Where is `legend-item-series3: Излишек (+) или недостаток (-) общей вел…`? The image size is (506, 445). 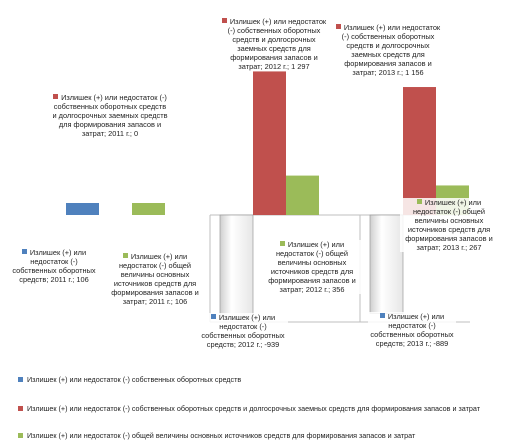
legend-item-series3: Излишек (+) или недостаток (-) общей вел… is located at coordinates (216, 435).